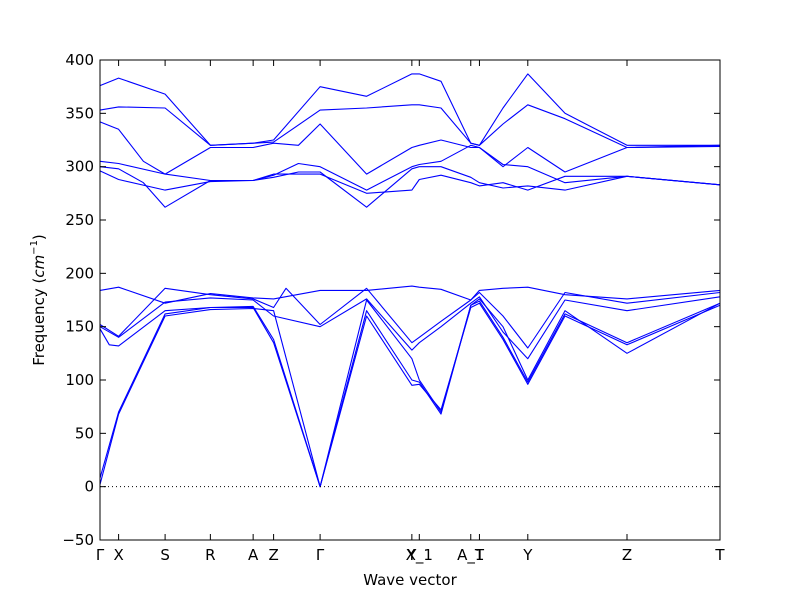  I want to click on y-tick-label: −50, so click(78, 540).